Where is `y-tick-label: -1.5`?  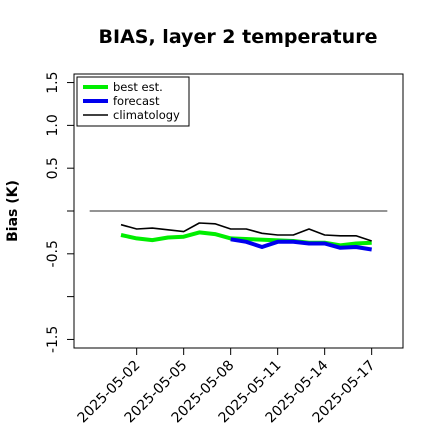
y-tick-label: -1.5 is located at coordinates (53, 339).